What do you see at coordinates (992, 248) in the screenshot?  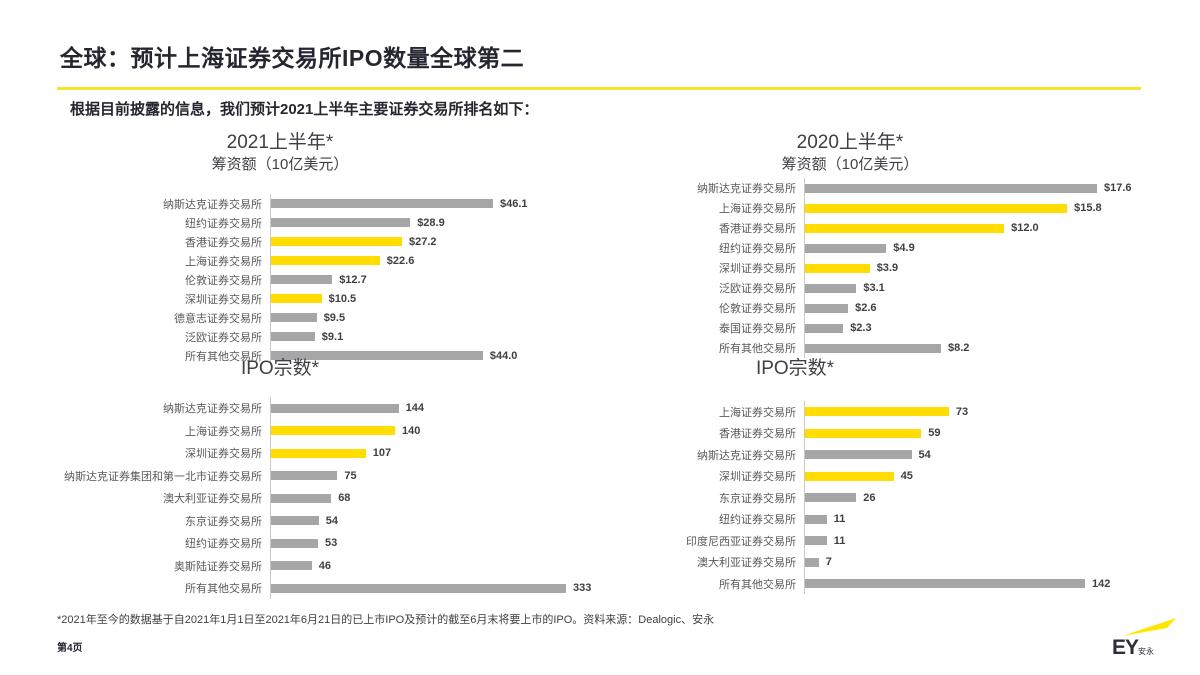 I see `bar-track: $4.9` at bounding box center [992, 248].